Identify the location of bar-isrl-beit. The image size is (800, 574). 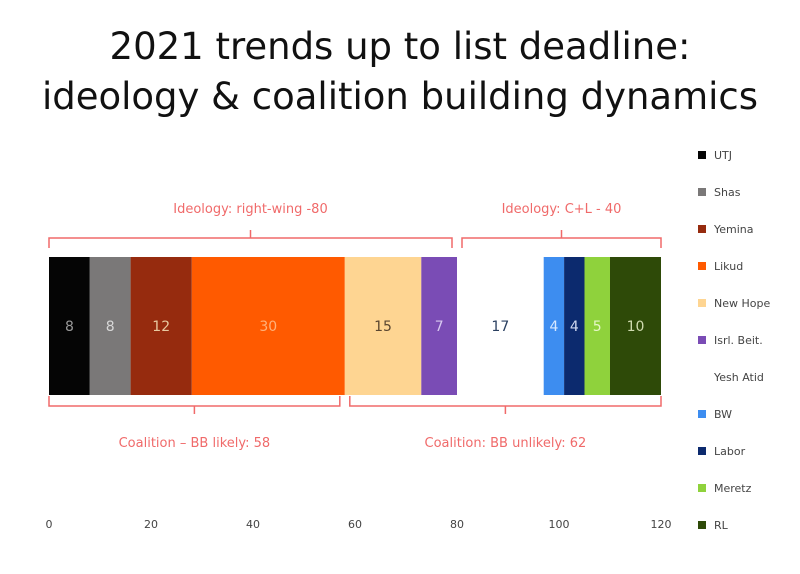
(439, 326).